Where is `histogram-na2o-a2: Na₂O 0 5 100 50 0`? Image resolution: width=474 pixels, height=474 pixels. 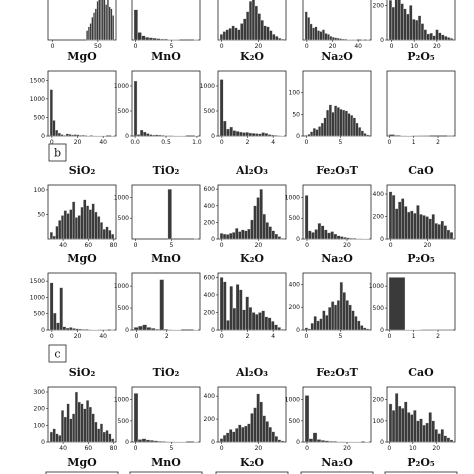
histogram-na2o-a2: Na₂O 0 5 100 50 0 is located at coordinates (330, 98).